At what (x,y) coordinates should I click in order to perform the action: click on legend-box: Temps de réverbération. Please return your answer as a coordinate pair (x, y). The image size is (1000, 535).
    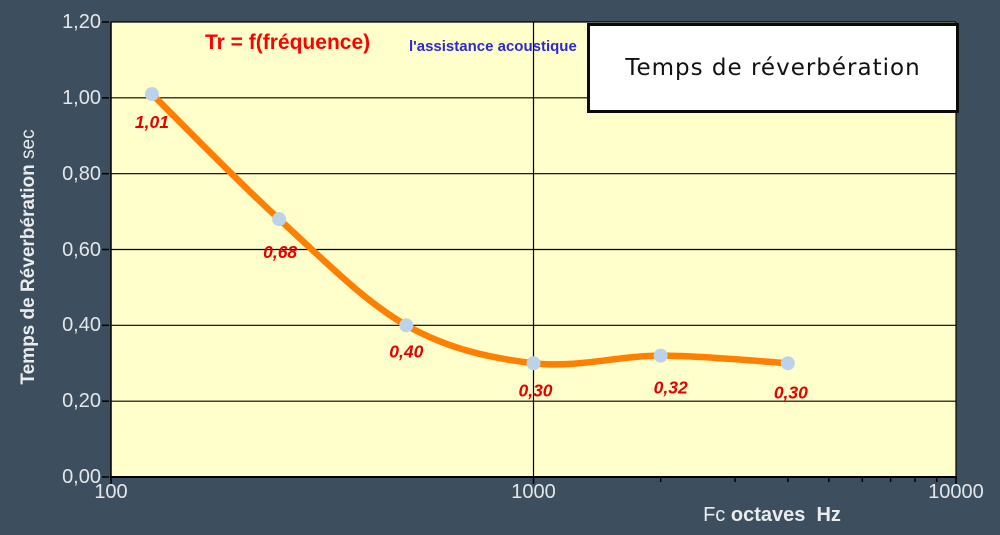
    Looking at the image, I should click on (773, 68).